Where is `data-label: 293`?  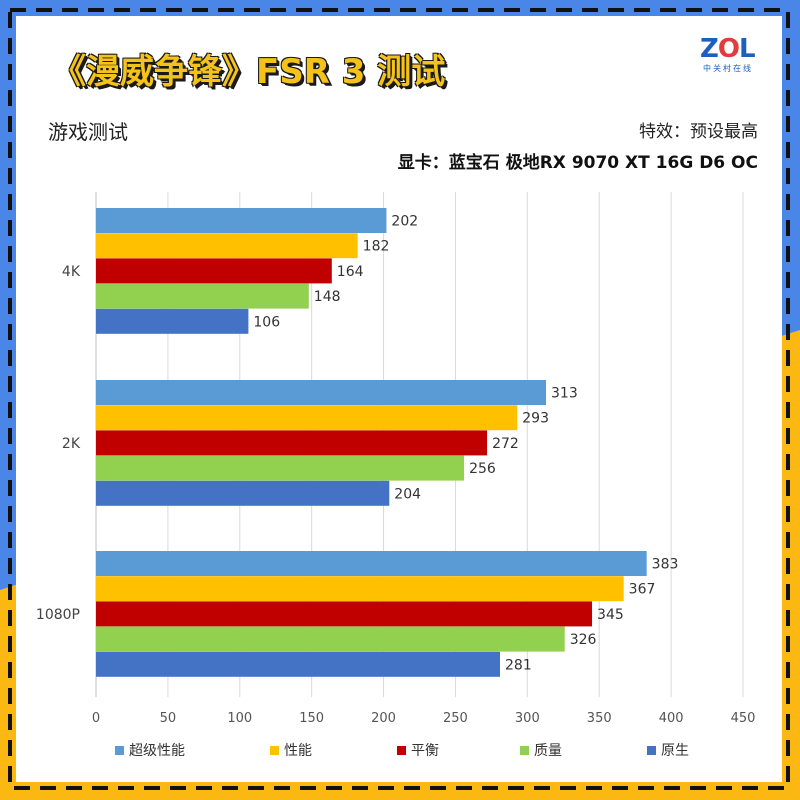 data-label: 293 is located at coordinates (535, 419).